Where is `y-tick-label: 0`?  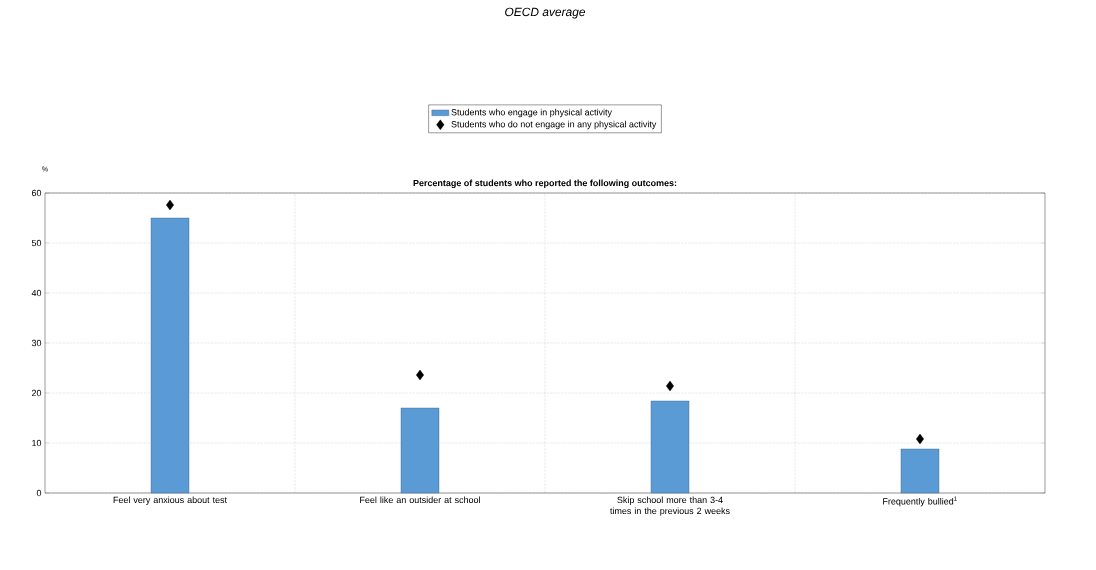 y-tick-label: 0 is located at coordinates (39, 493).